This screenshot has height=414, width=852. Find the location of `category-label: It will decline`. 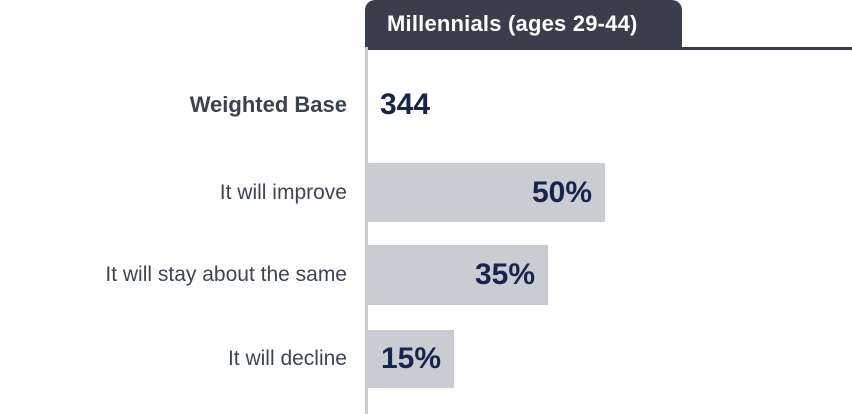

category-label: It will decline is located at coordinates (287, 358).